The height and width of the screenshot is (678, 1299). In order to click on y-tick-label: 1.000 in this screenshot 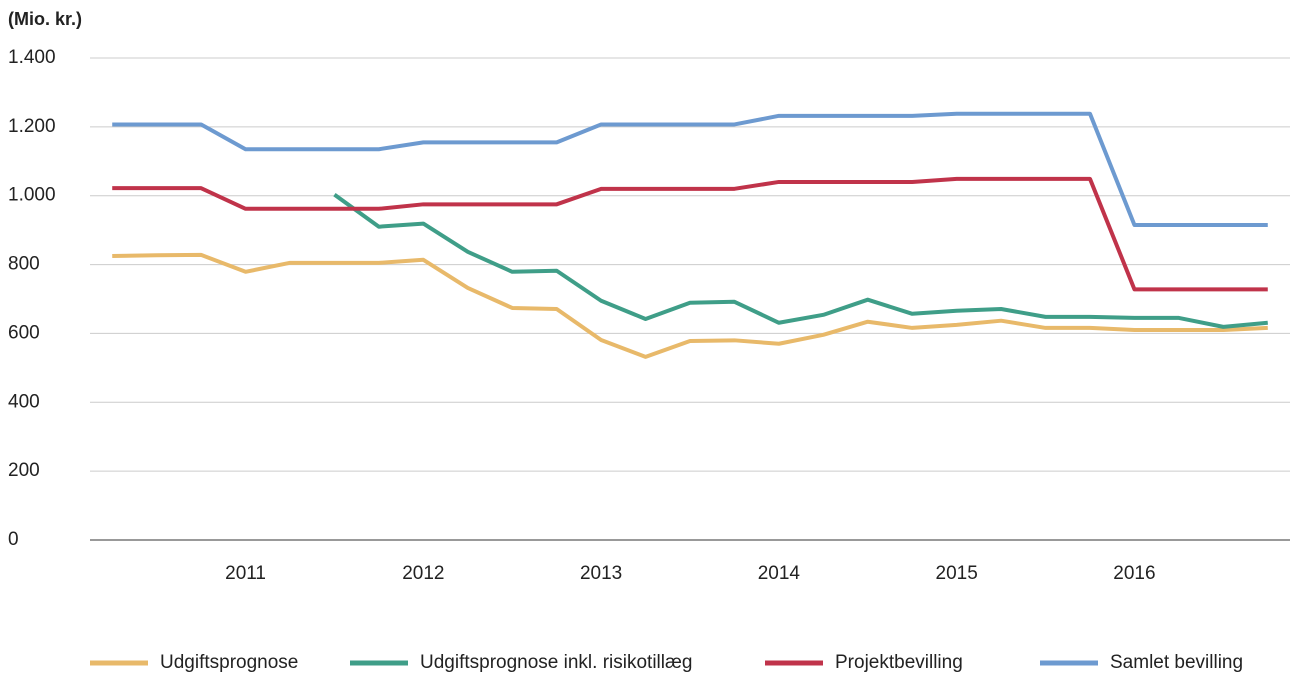, I will do `click(32, 195)`.